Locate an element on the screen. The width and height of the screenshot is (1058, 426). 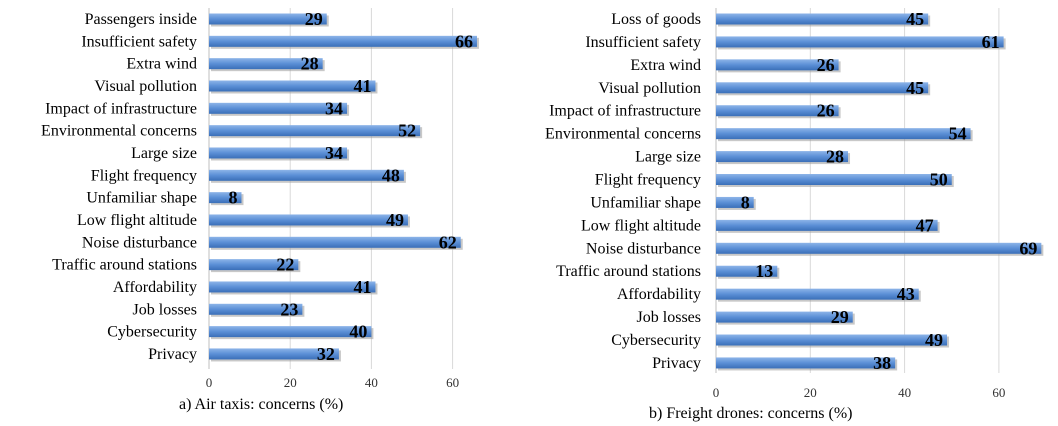
x-tick-label: 0 is located at coordinates (209, 382).